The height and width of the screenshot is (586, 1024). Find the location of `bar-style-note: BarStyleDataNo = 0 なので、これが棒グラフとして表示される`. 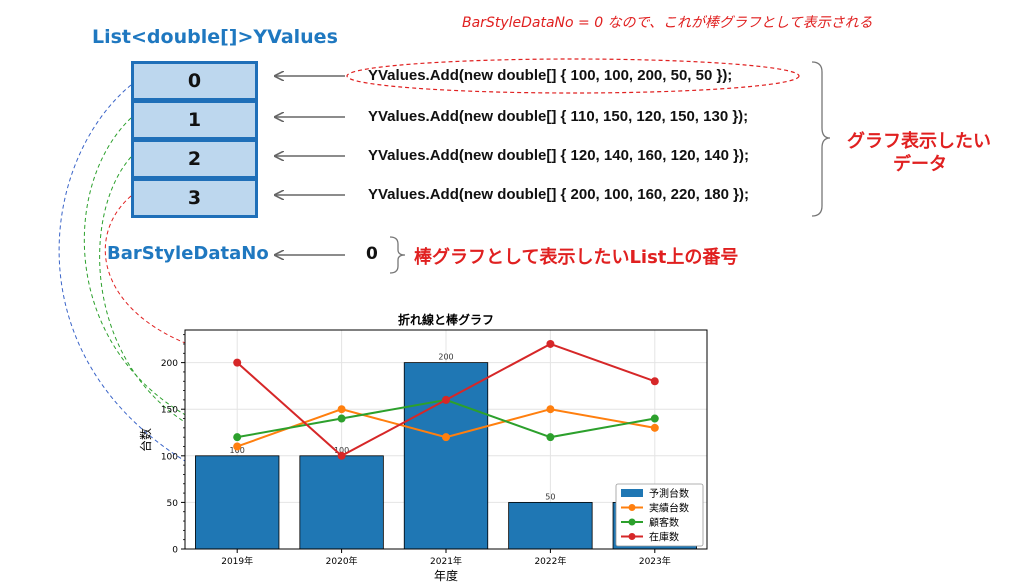

bar-style-note: BarStyleDataNo = 0 なので、これが棒グラフとして表示される is located at coordinates (667, 23).